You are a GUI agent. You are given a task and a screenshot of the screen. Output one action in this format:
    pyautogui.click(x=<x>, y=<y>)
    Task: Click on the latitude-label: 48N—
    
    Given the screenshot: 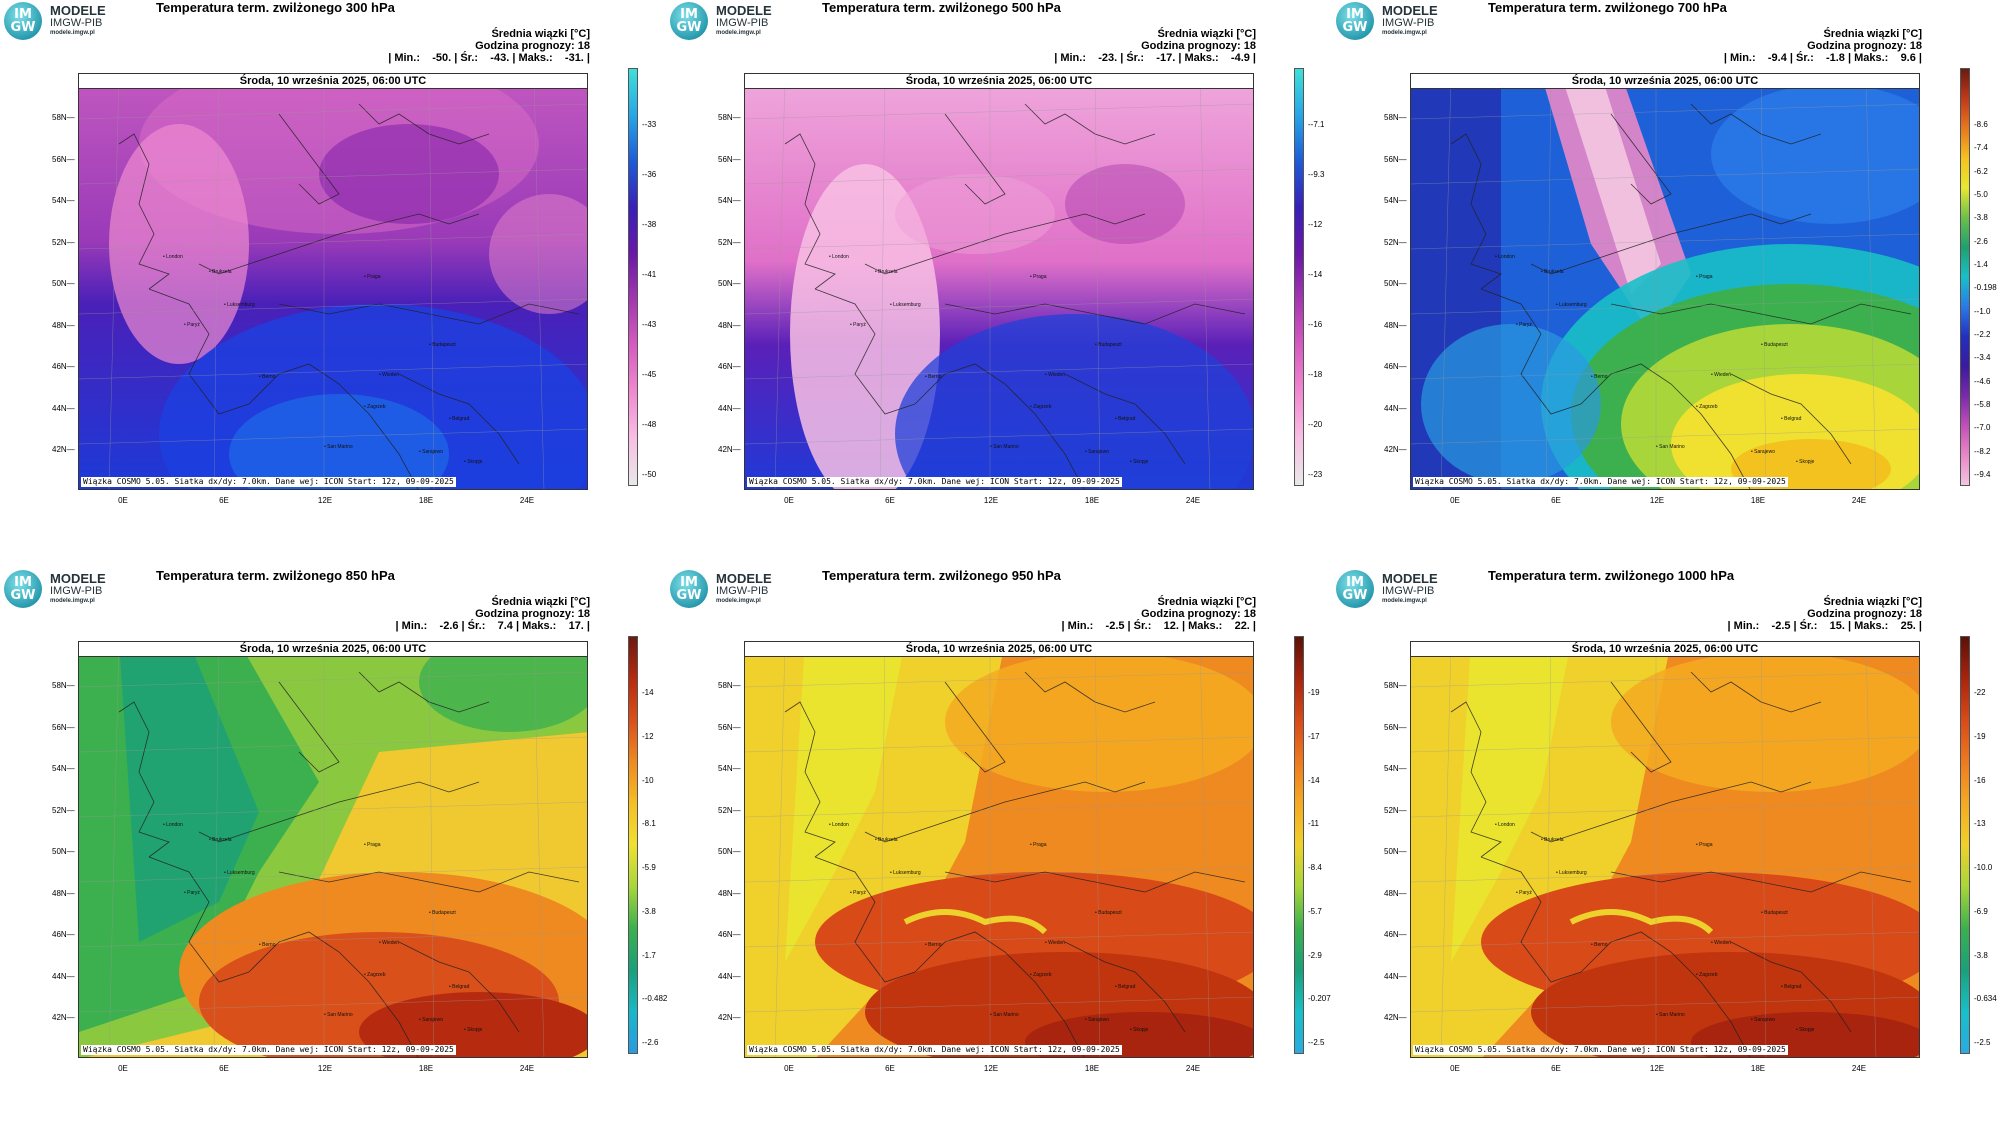 What is the action you would take?
    pyautogui.click(x=63, y=325)
    